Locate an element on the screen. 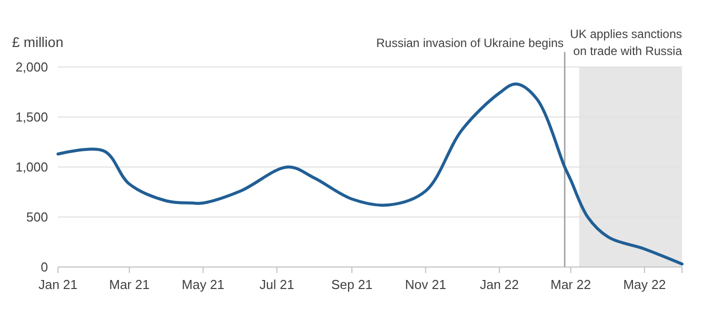 The image size is (709, 312). y-axis-title: £ million is located at coordinates (38, 42).